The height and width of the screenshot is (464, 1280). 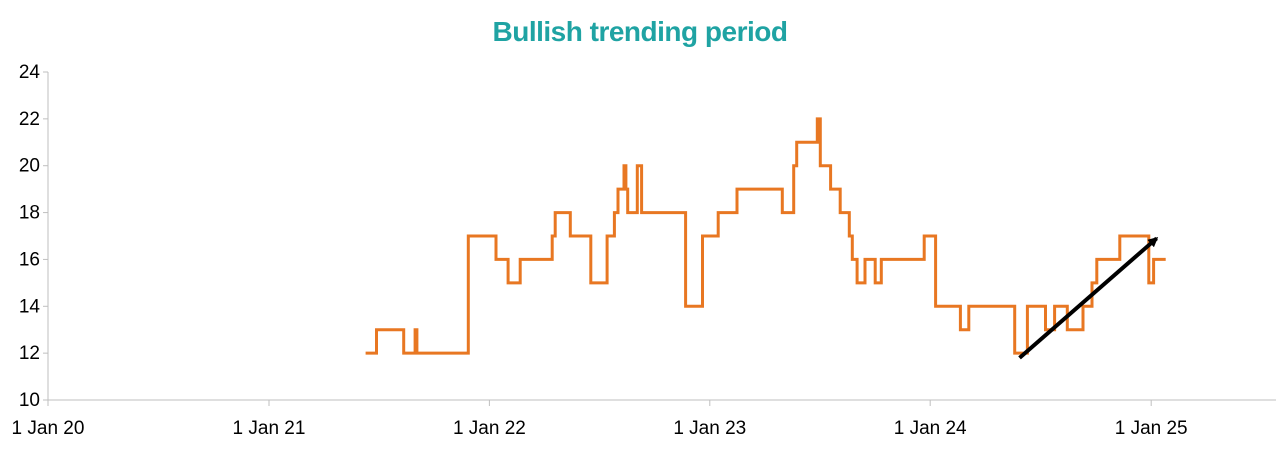 What do you see at coordinates (269, 428) in the screenshot?
I see `x-tick-label: 1 Jan 21` at bounding box center [269, 428].